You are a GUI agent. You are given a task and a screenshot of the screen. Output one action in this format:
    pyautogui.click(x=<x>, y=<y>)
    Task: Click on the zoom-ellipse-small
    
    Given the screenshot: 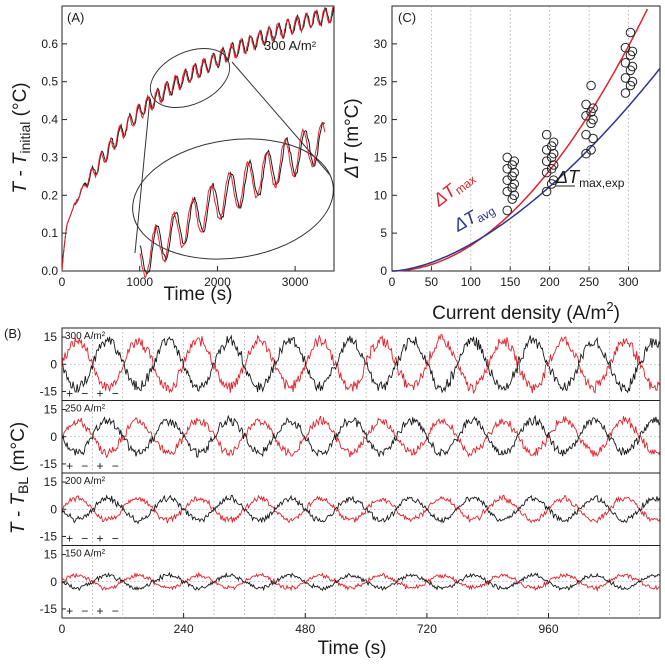 What is the action you would take?
    pyautogui.click(x=190, y=78)
    